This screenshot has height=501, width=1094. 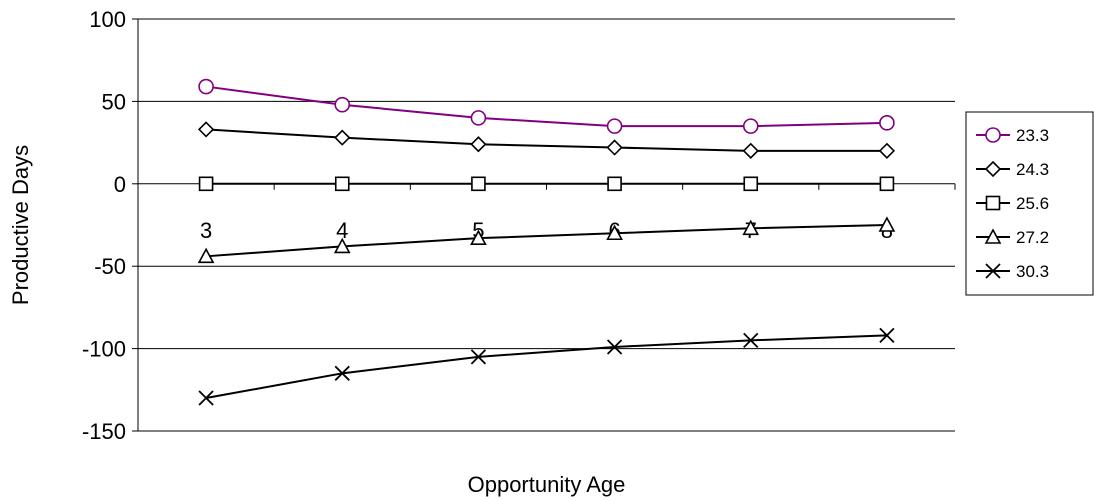 I want to click on y-tick-label: 50, so click(x=114, y=101).